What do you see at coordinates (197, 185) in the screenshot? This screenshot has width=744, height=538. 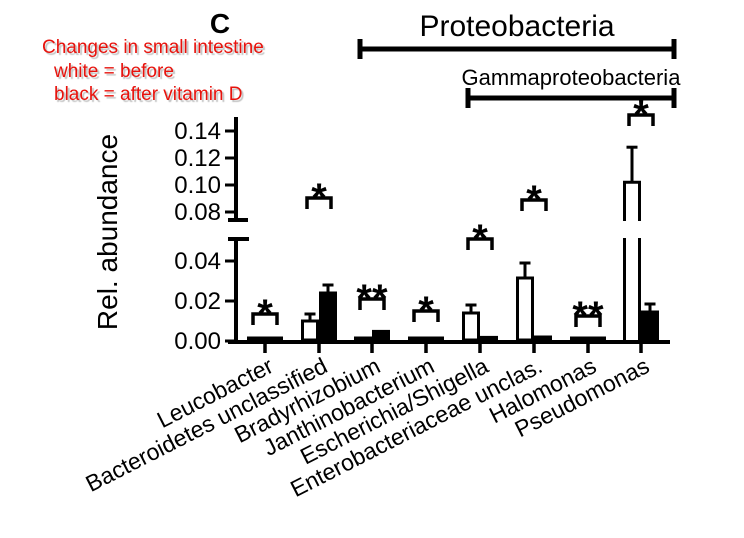 I see `y-tick-label: 0.10` at bounding box center [197, 185].